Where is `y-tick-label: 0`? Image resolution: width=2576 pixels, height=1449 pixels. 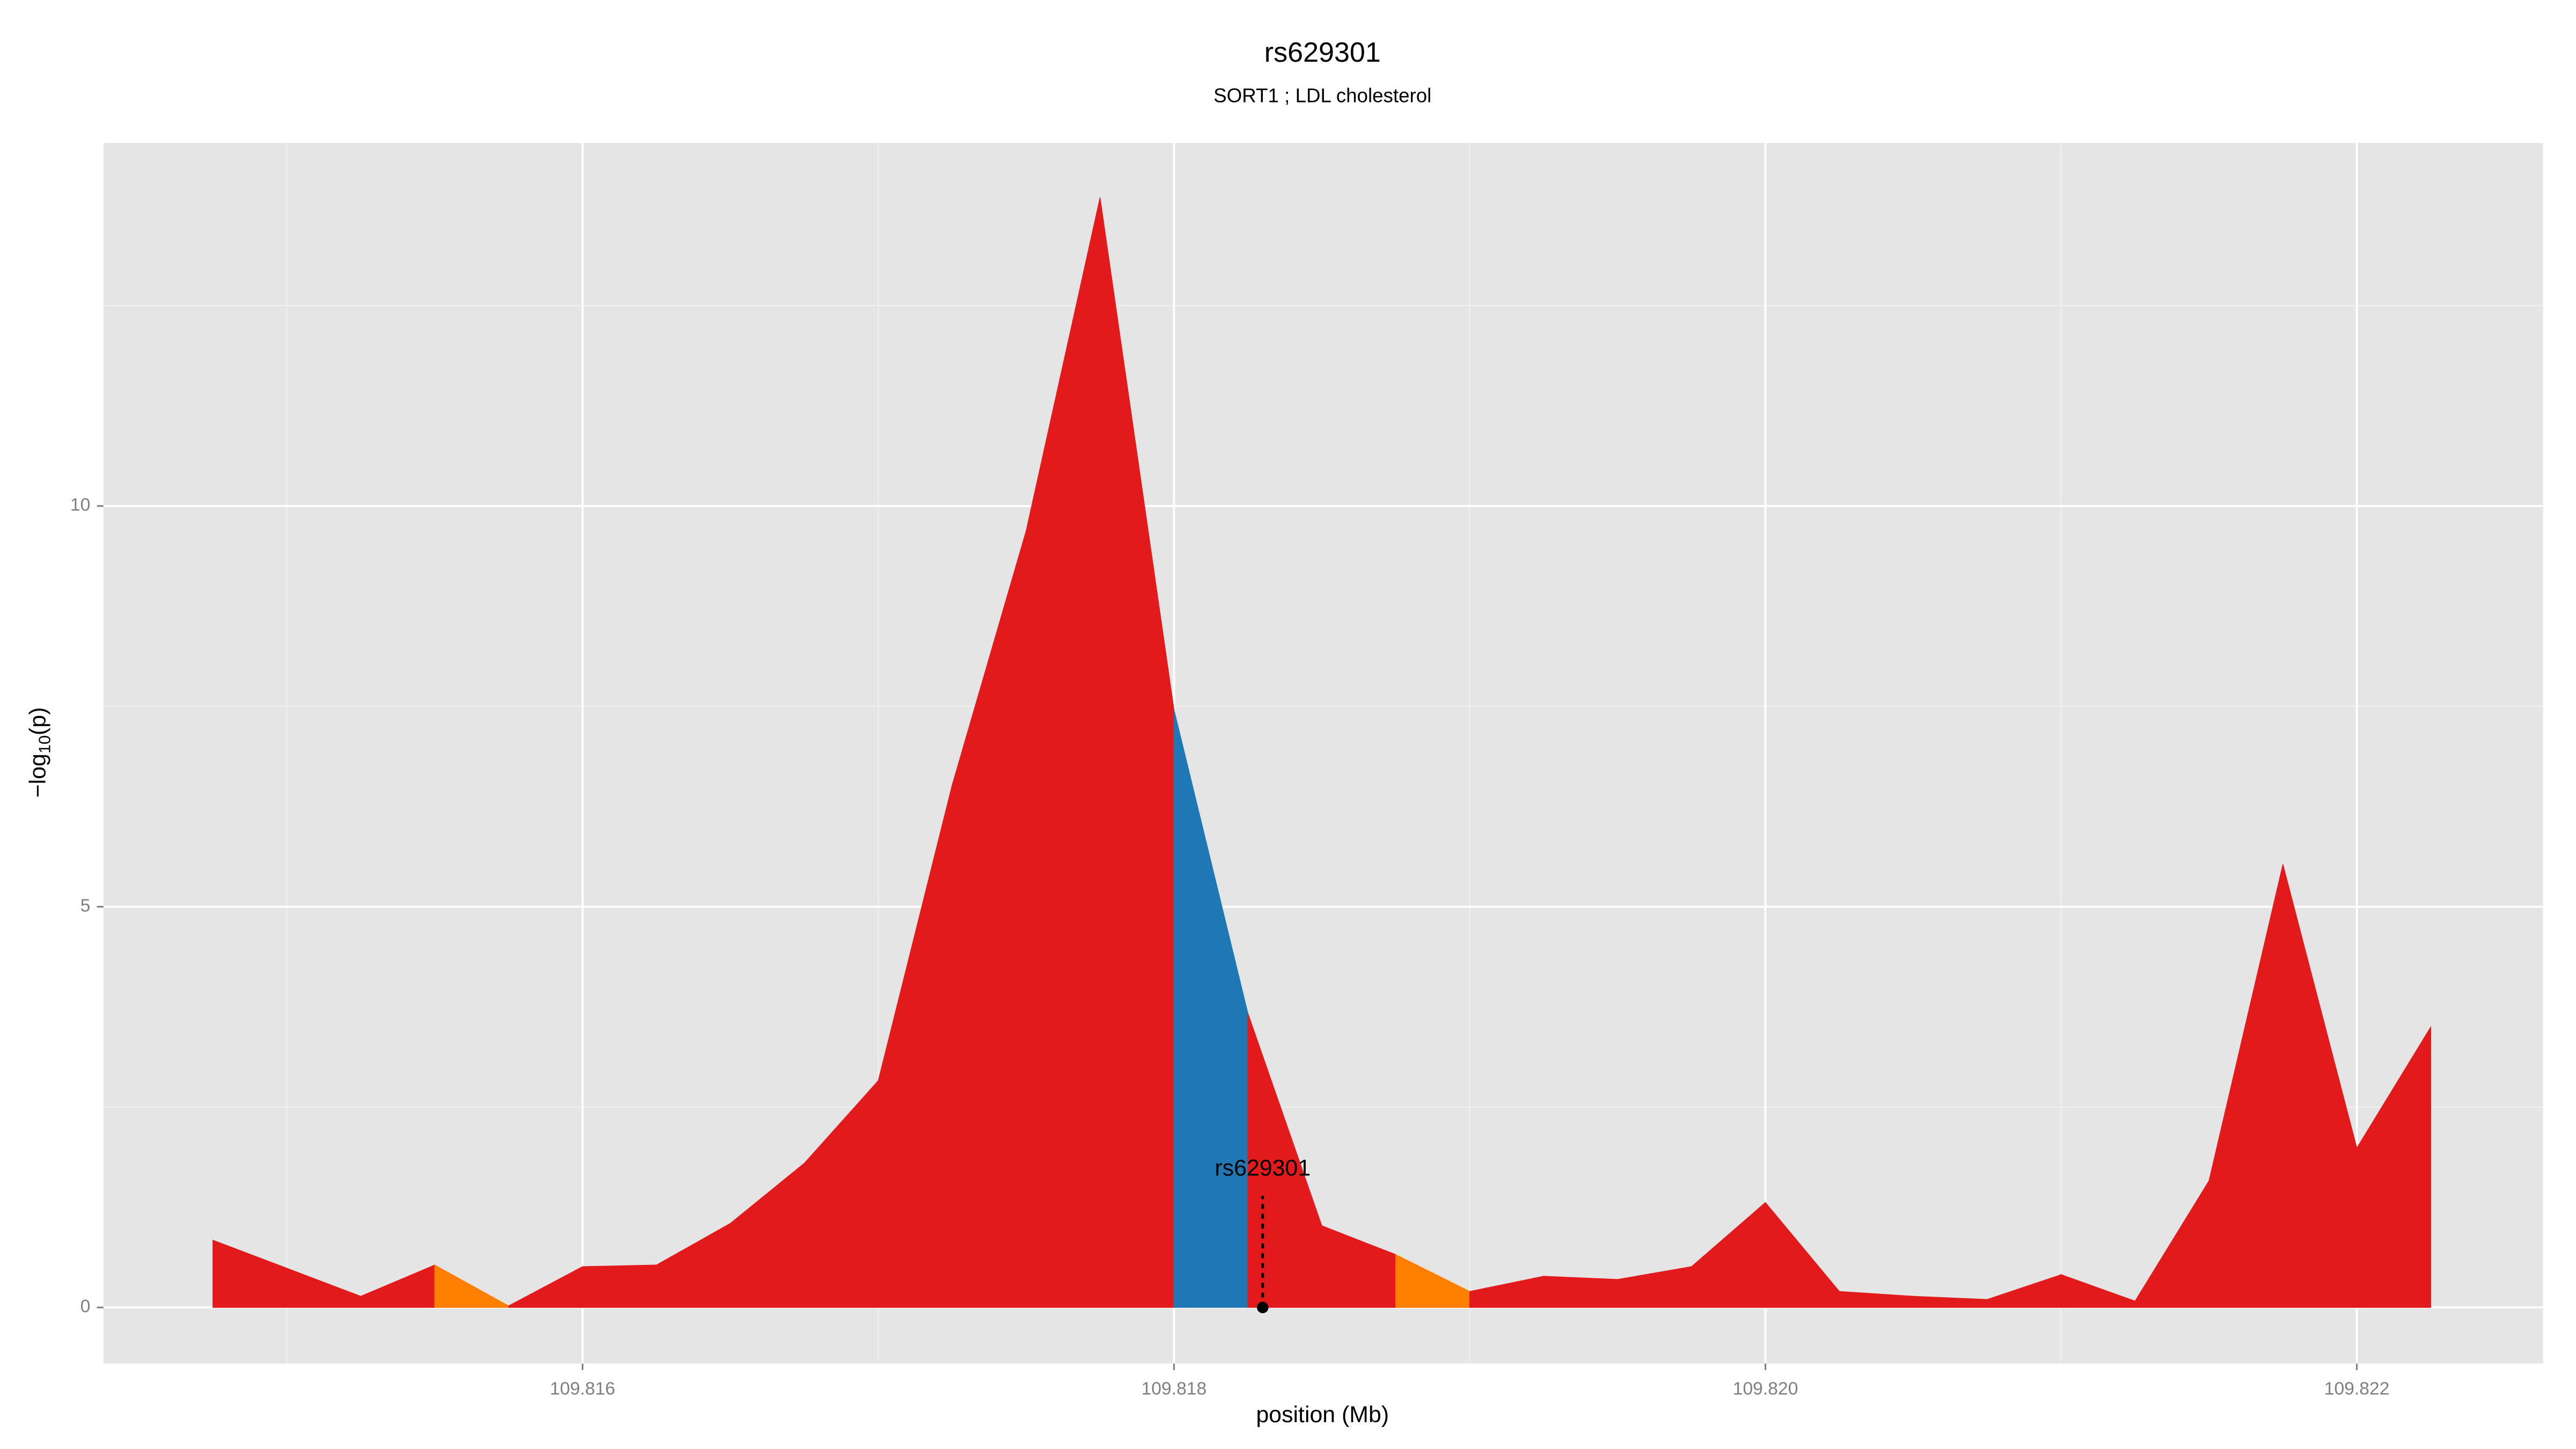 y-tick-label: 0 is located at coordinates (85, 1306).